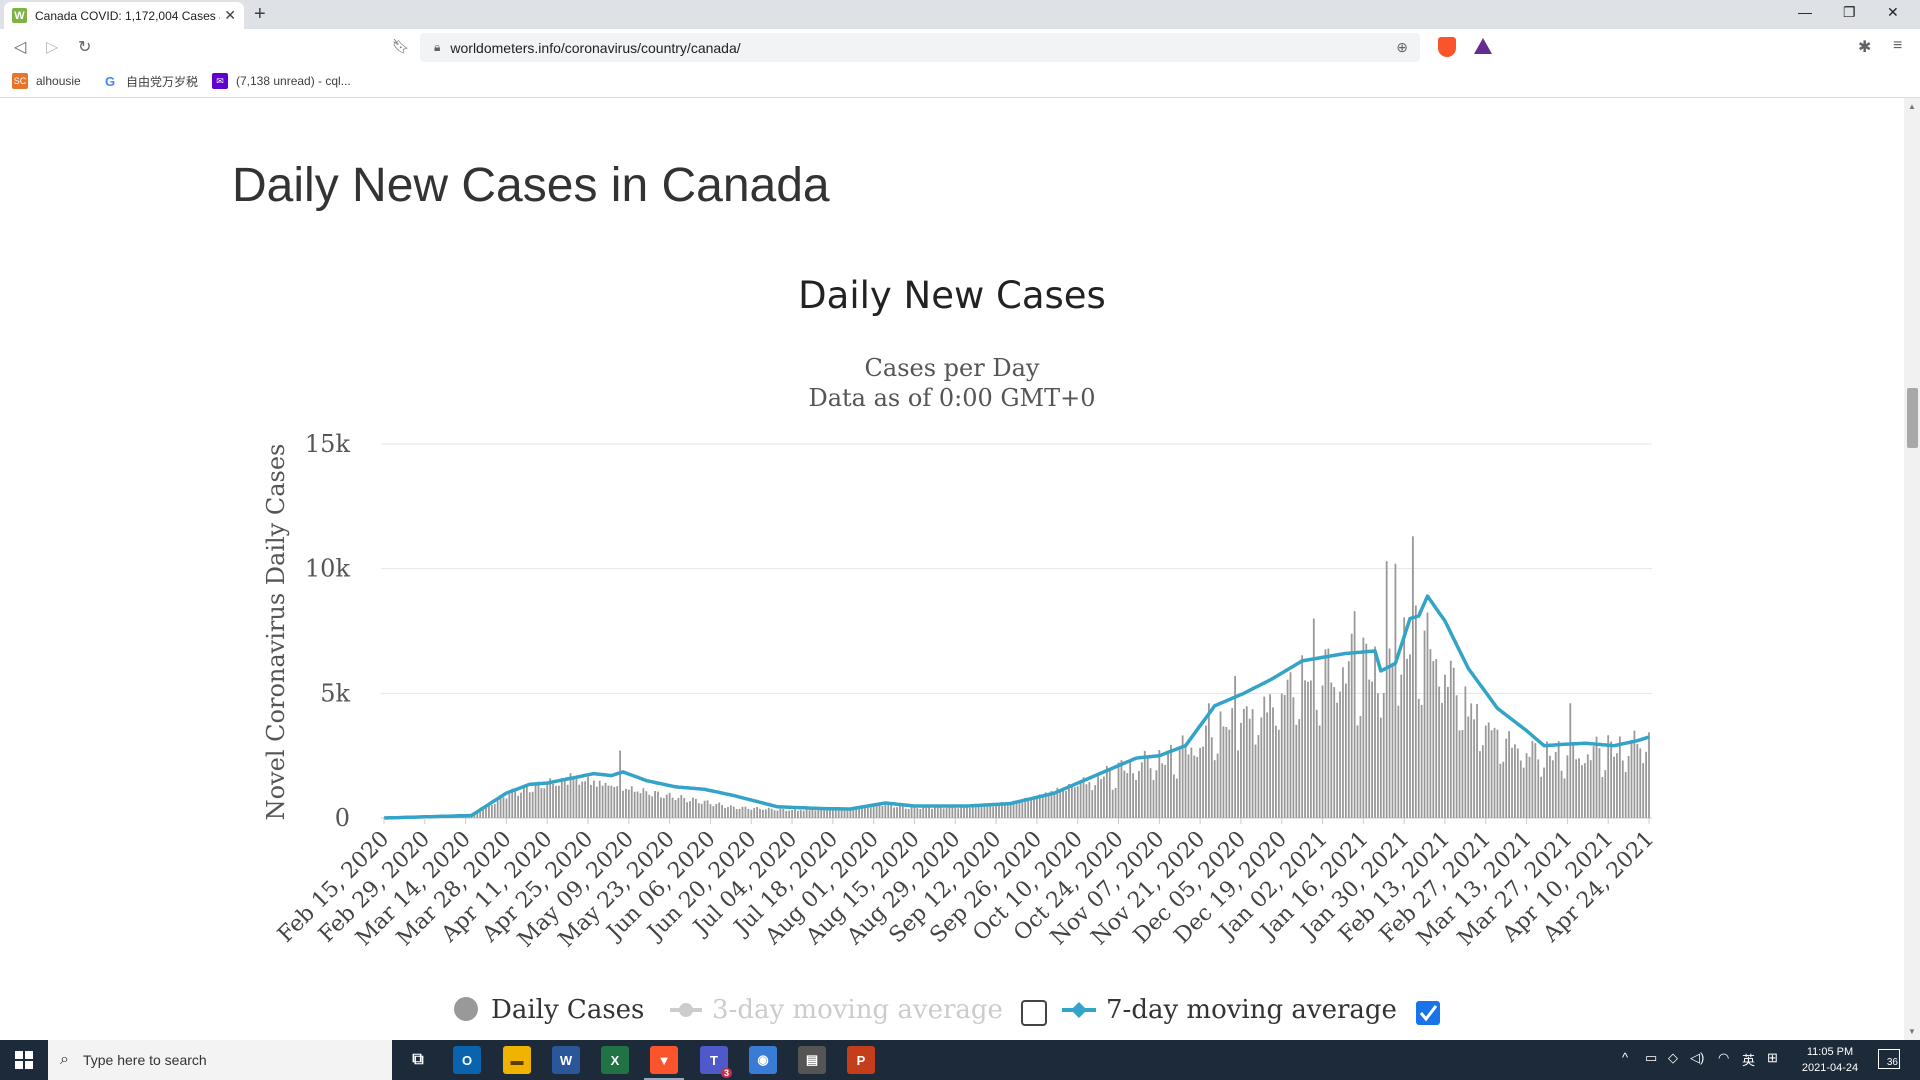 The width and height of the screenshot is (1920, 1080). What do you see at coordinates (260, 14) in the screenshot?
I see `new-tab-button: +` at bounding box center [260, 14].